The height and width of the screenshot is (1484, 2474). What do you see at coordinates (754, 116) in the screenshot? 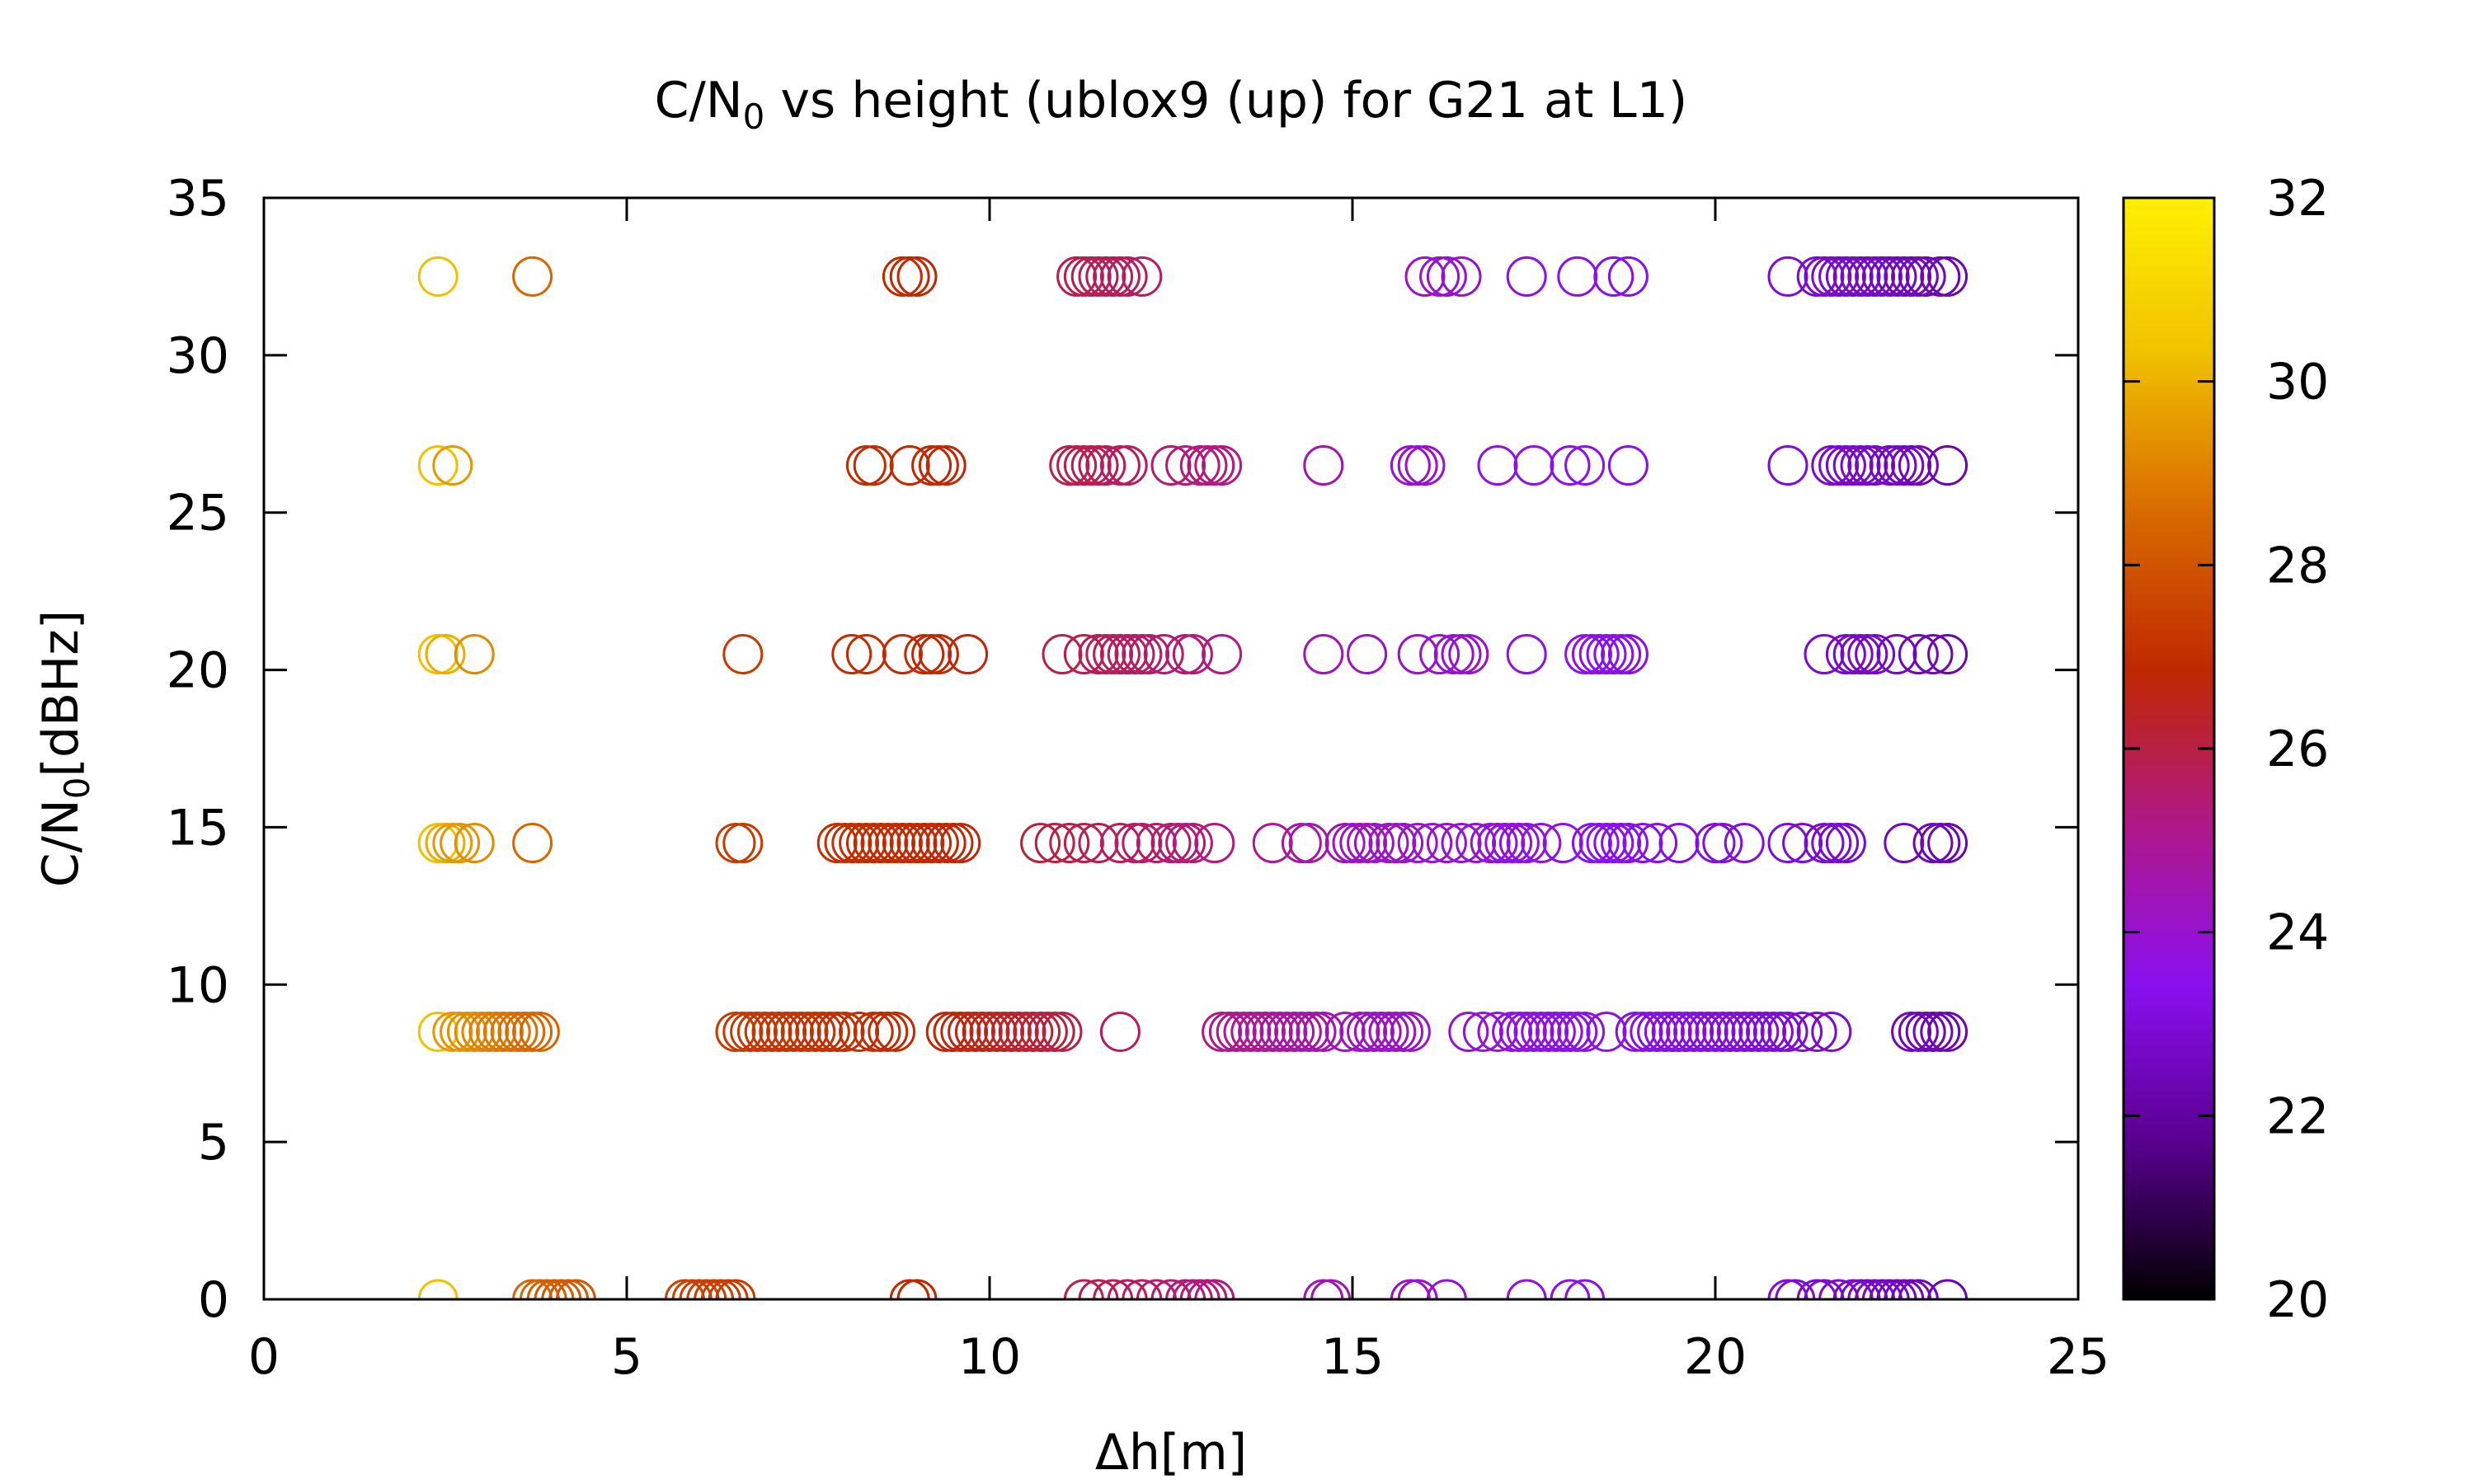
I see `chart-title-subscript: 0` at bounding box center [754, 116].